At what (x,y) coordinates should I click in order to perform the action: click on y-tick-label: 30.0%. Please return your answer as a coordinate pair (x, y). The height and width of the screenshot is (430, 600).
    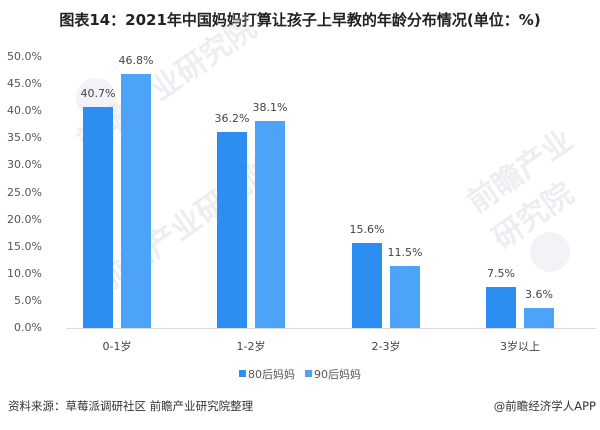
    Looking at the image, I should click on (24, 165).